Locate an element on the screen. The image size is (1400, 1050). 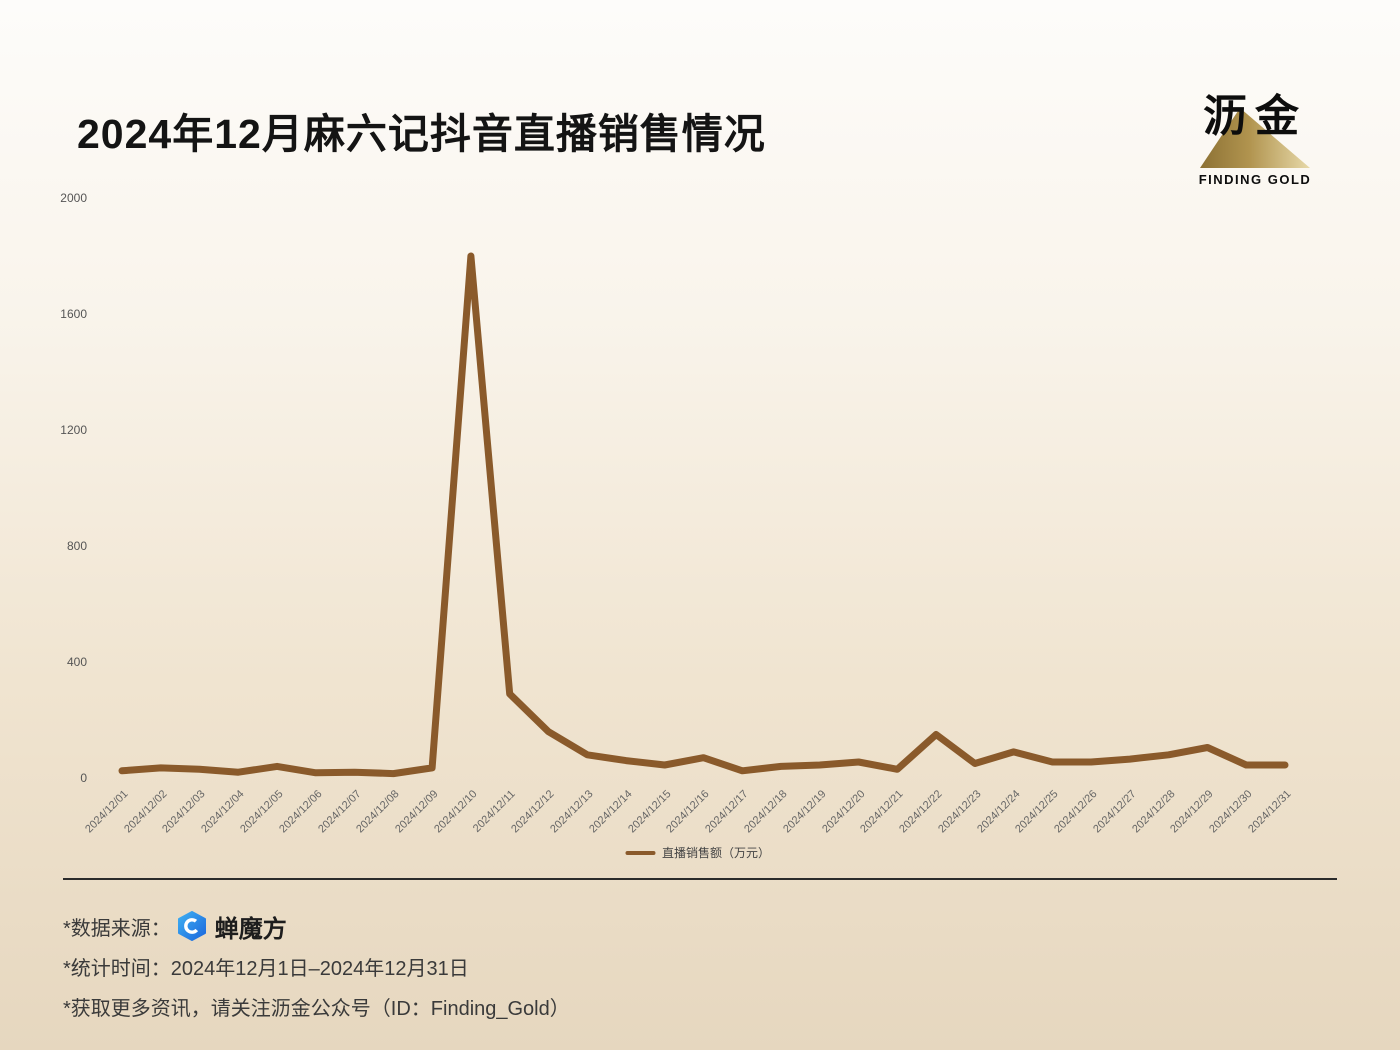
stat-period-row: *统计时间：2024年12月1日–2024年12月31日 is located at coordinates (316, 966).